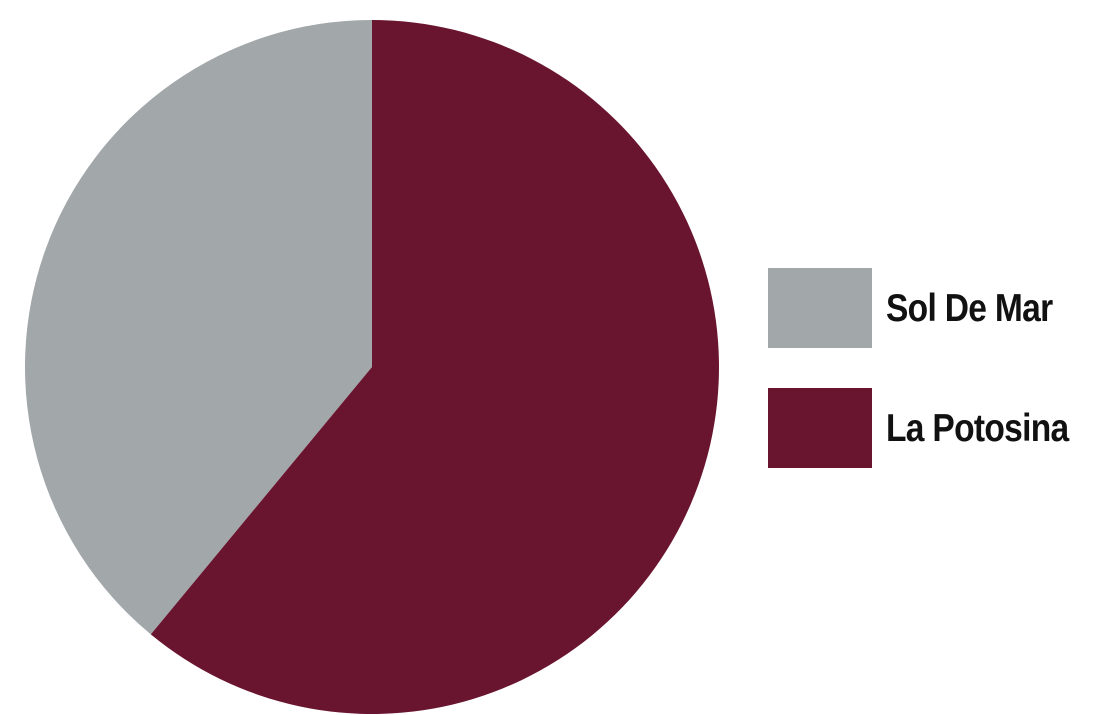  I want to click on legend-label-sol-de-mar: Sol De Mar, so click(969, 308).